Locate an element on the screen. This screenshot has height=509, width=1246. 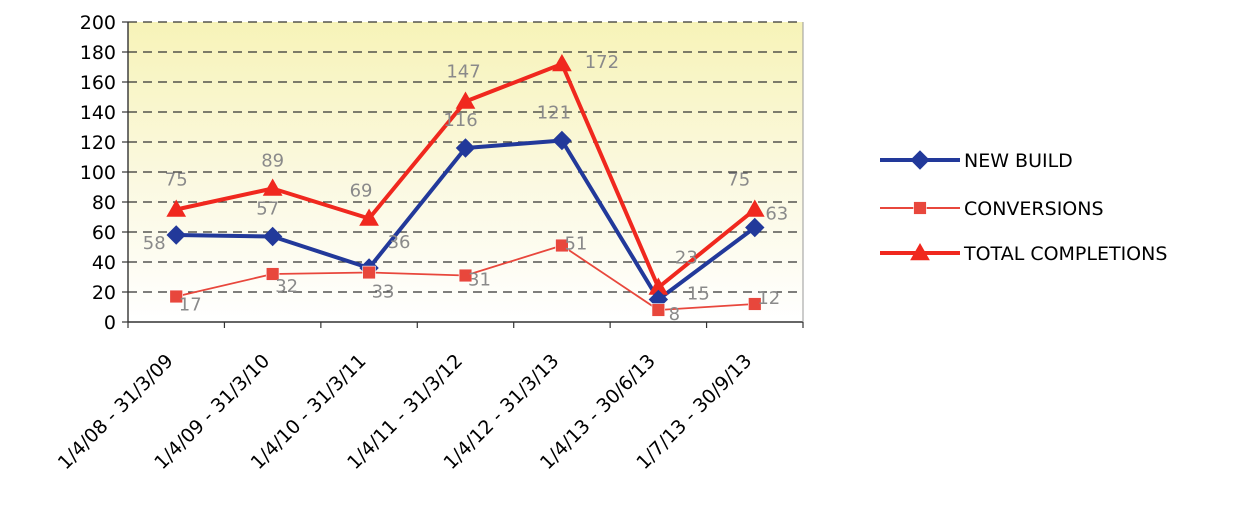
data-label: 15 is located at coordinates (698, 294).